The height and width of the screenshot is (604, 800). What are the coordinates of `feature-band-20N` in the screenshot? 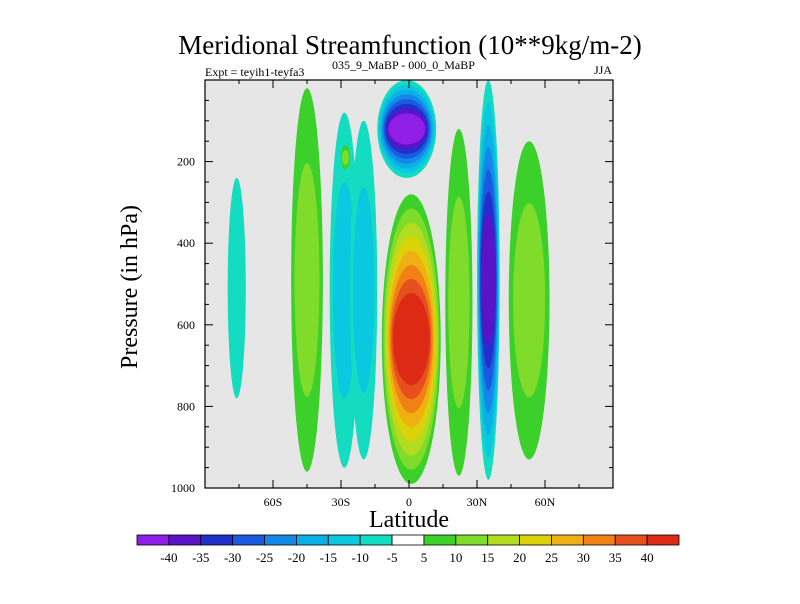 It's located at (459, 302).